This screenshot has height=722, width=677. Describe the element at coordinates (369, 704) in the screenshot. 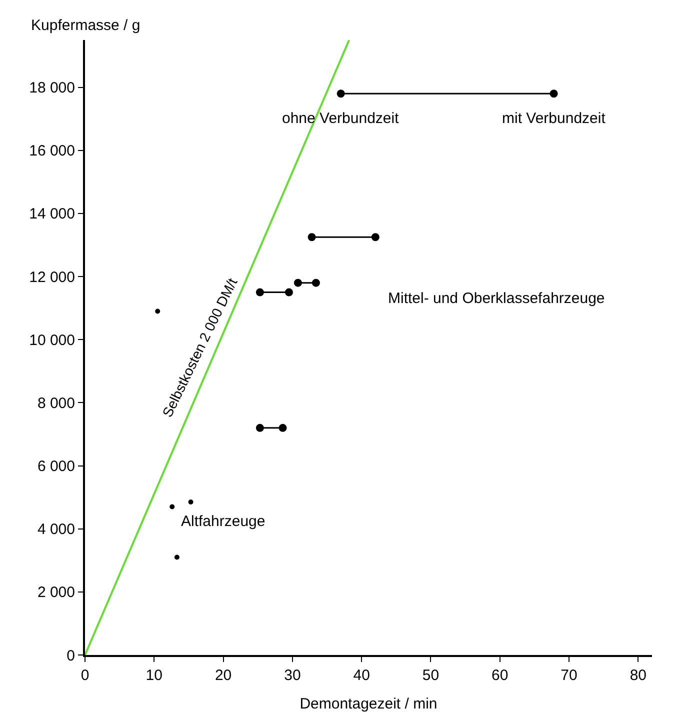

I see `x-axis-title: Demontagezeit / min` at that location.